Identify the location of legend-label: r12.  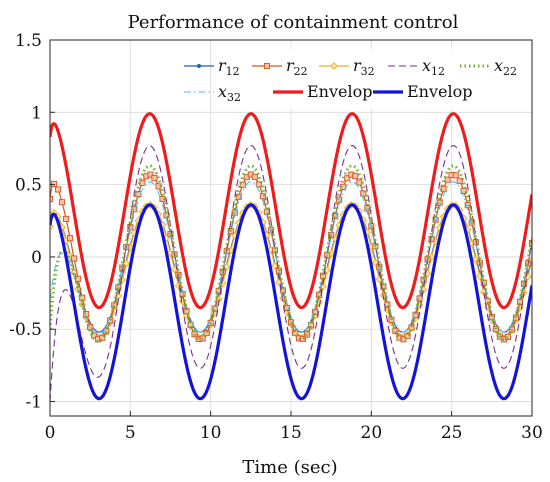
(229, 67).